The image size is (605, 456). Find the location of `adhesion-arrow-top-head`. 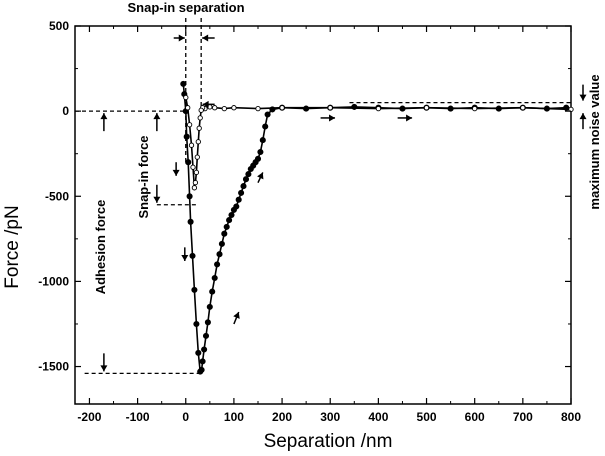

adhesion-arrow-top-head is located at coordinates (104, 116).